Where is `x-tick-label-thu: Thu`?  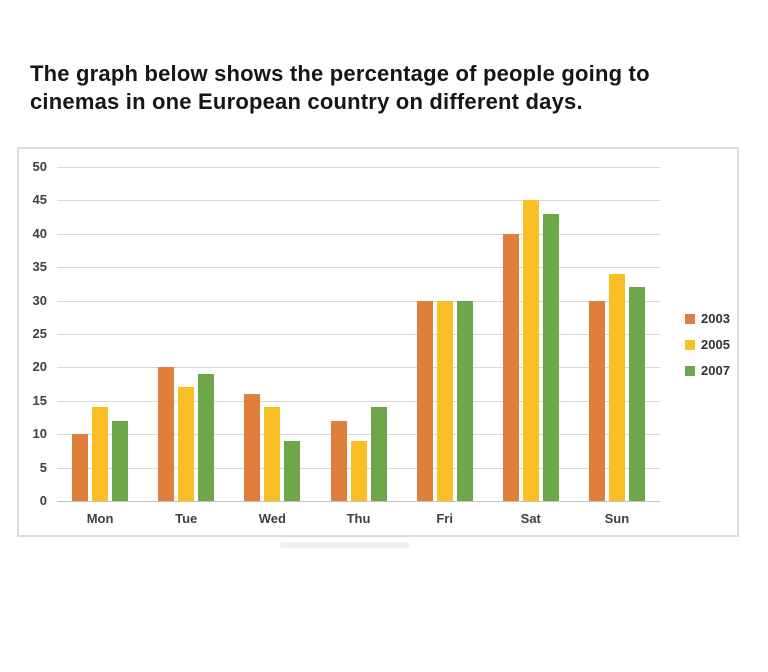 x-tick-label-thu: Thu is located at coordinates (358, 518).